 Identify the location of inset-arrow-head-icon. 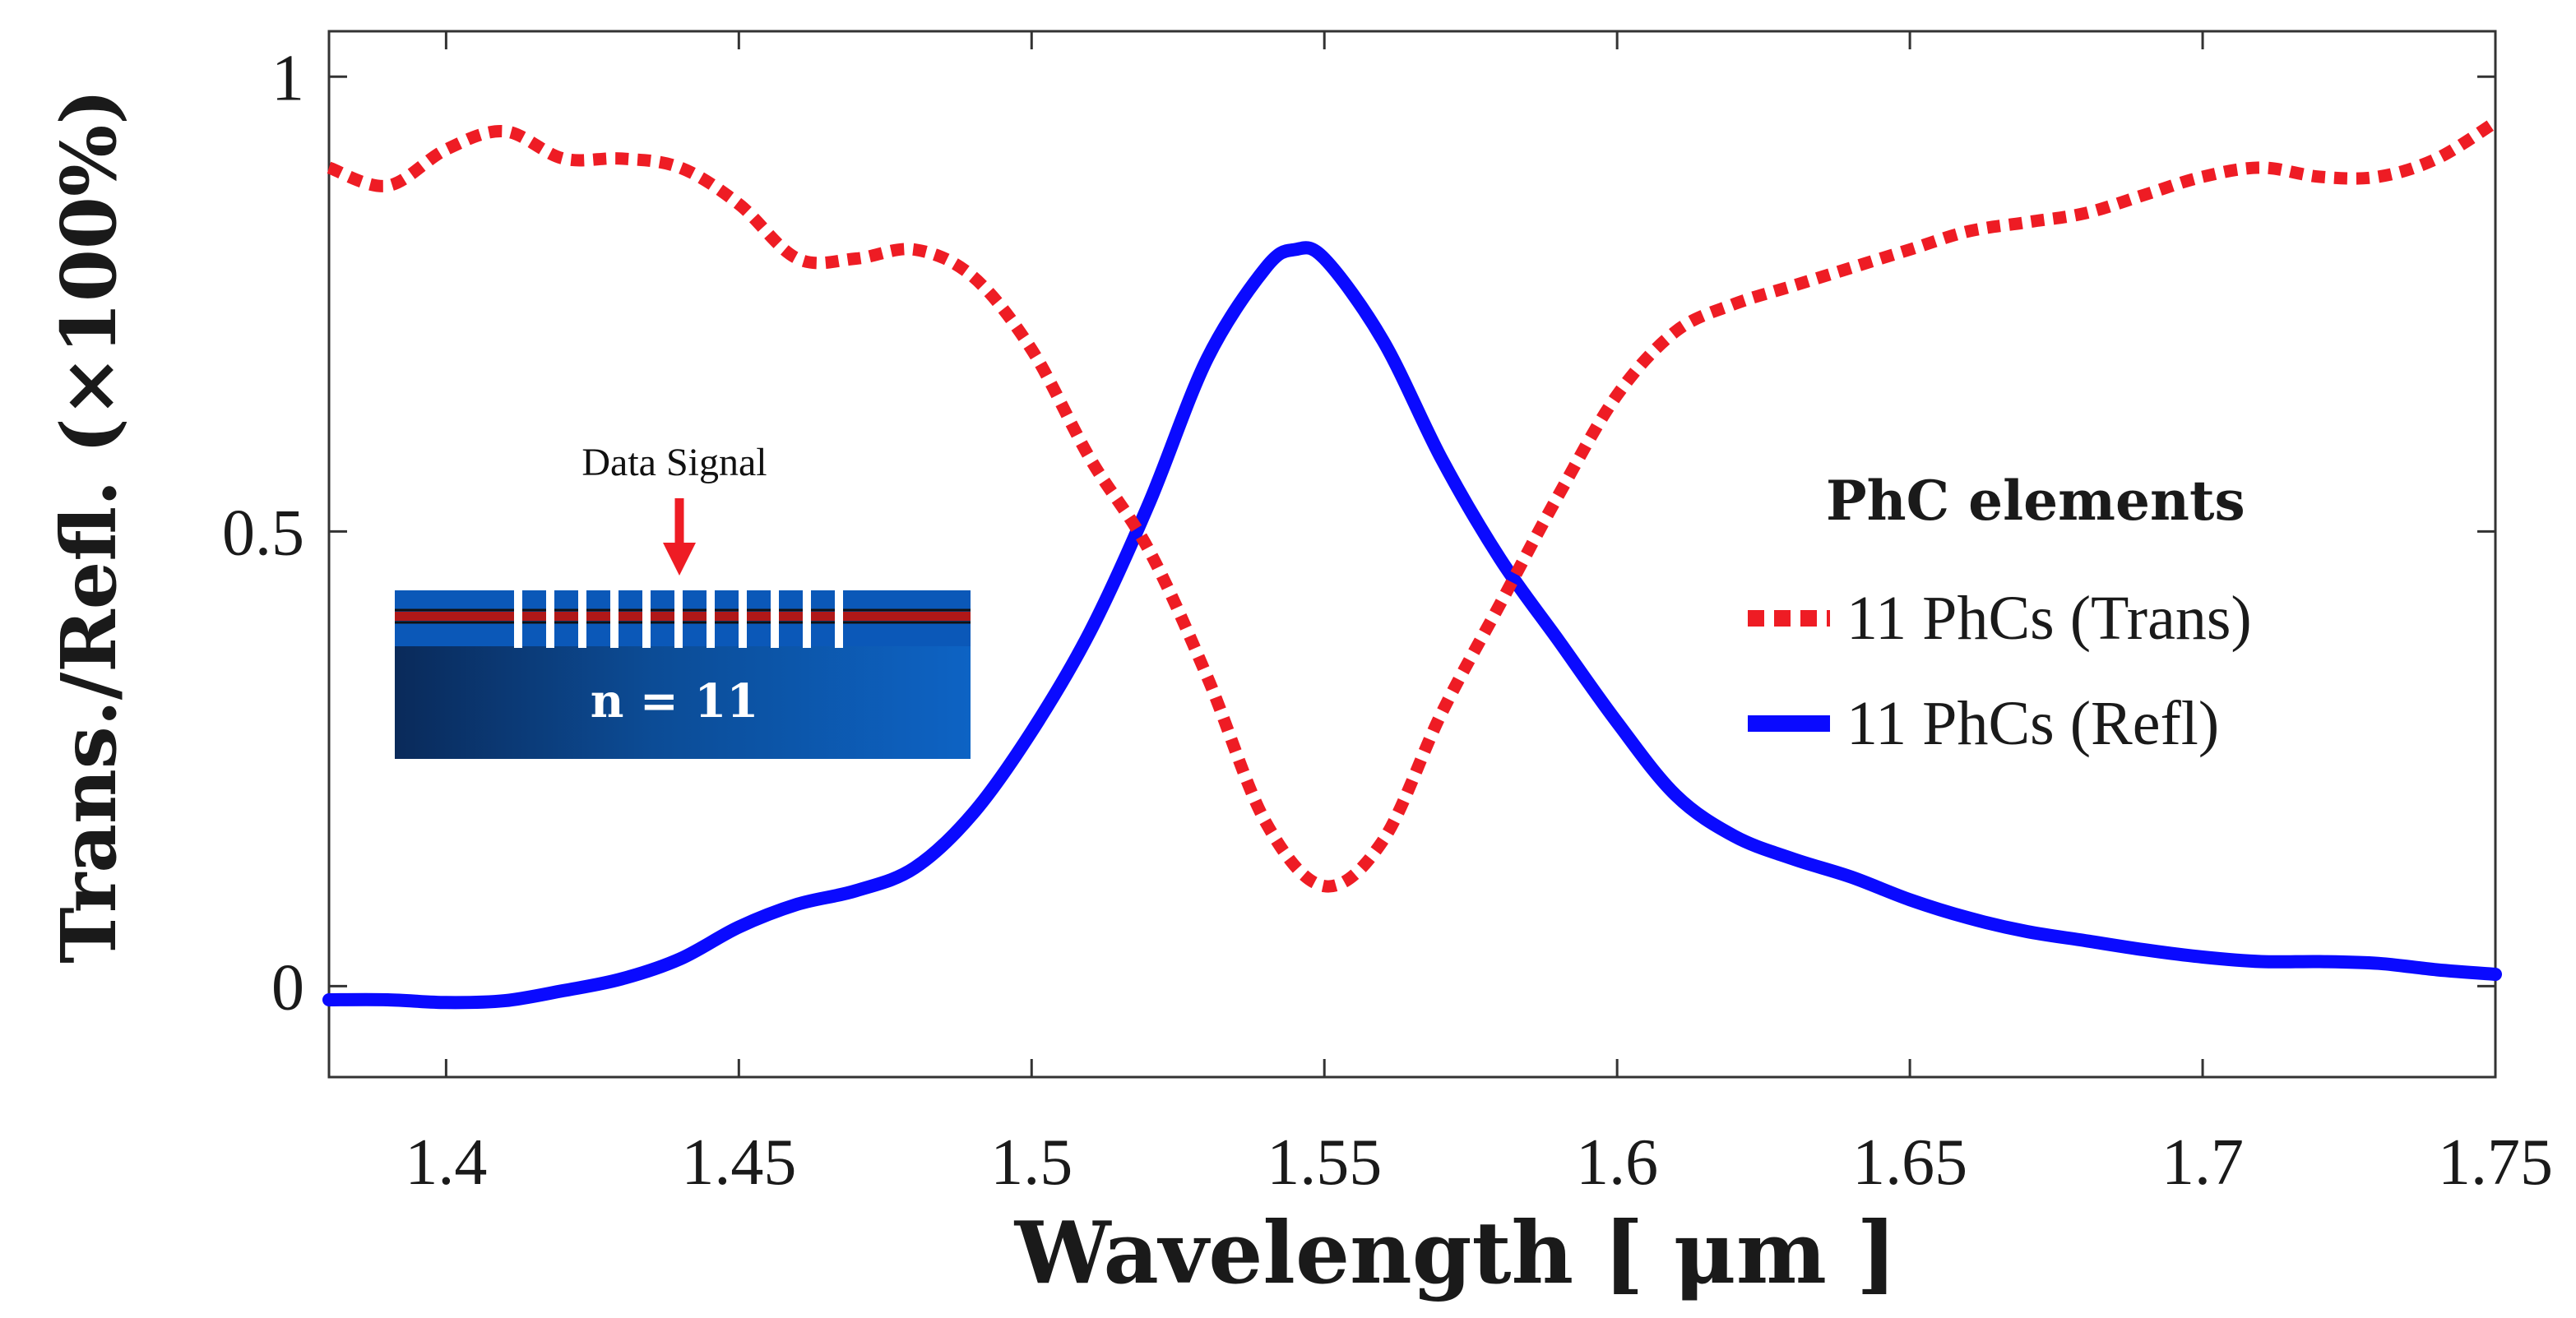
(680, 559).